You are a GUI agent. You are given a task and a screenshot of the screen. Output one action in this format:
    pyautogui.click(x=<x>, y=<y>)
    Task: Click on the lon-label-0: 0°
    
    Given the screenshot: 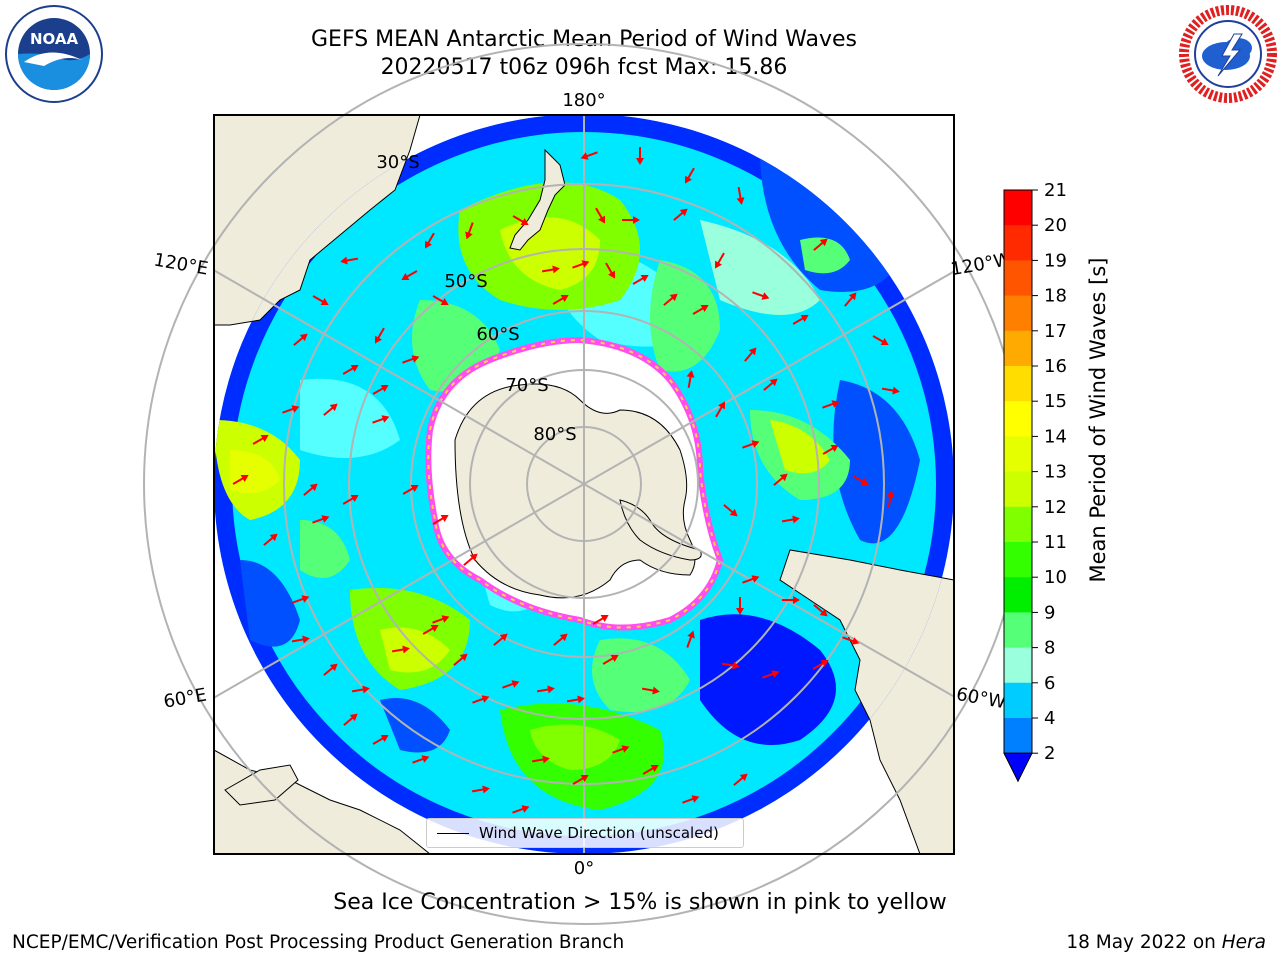 What is the action you would take?
    pyautogui.click(x=584, y=868)
    